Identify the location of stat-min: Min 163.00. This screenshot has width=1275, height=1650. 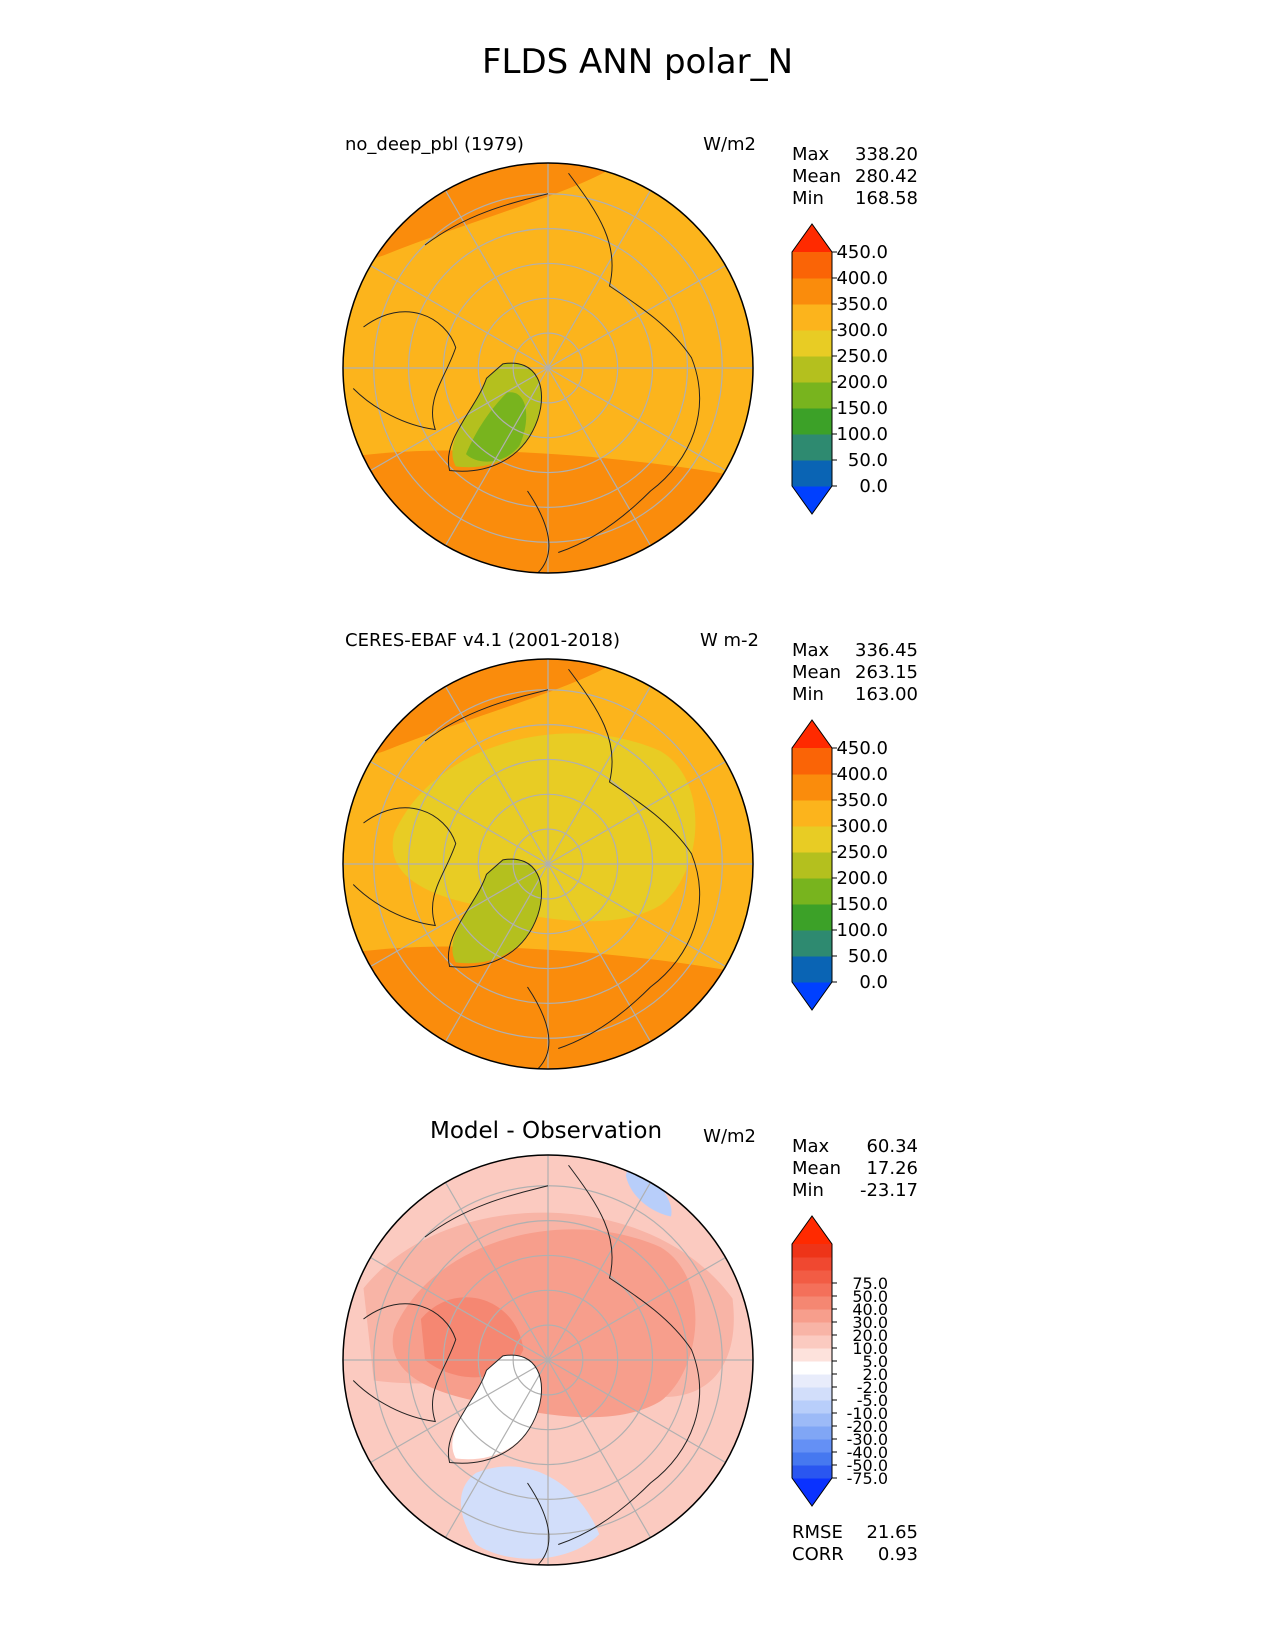
(855, 695).